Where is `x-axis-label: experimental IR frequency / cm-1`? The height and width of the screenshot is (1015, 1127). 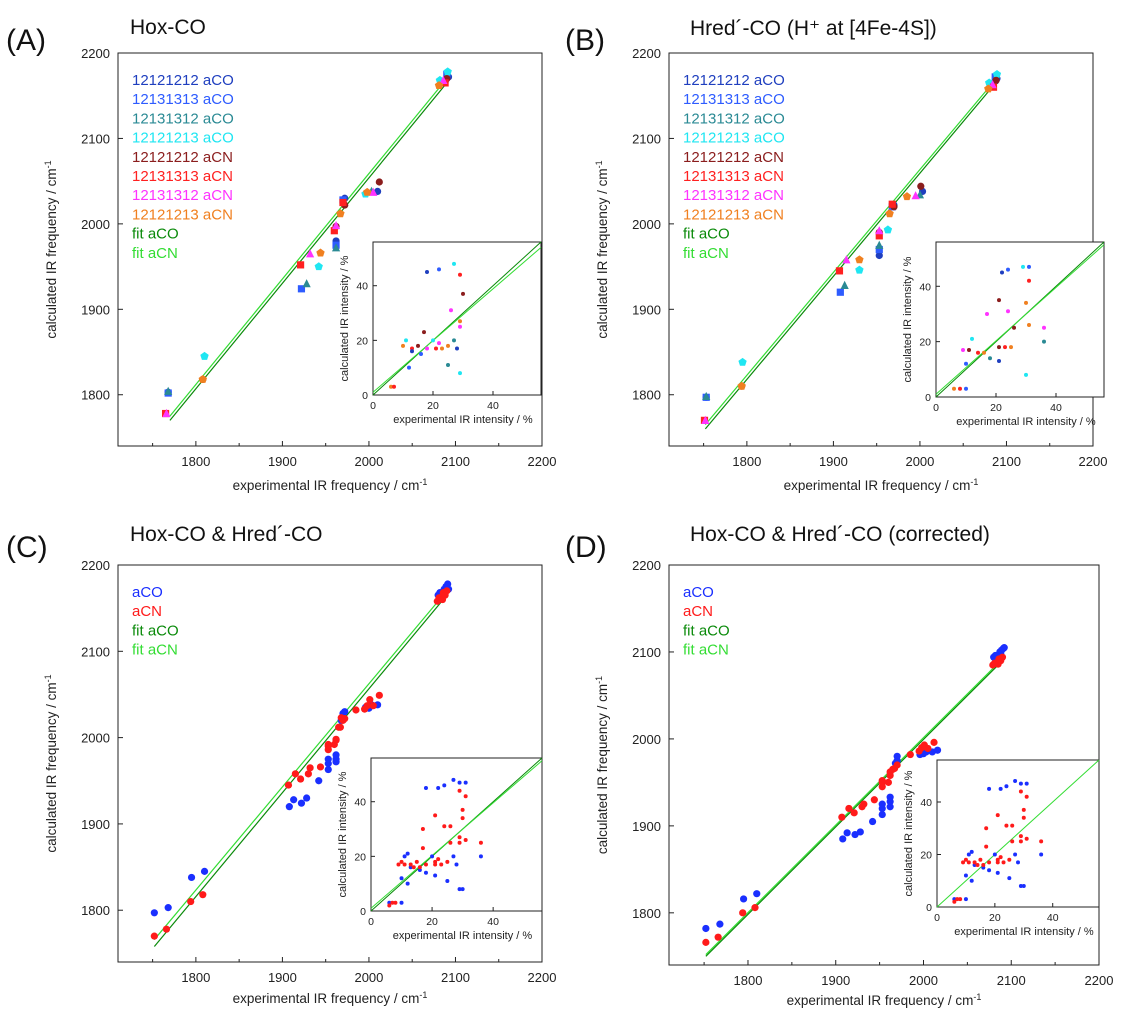 x-axis-label: experimental IR frequency / cm-1 is located at coordinates (330, 485).